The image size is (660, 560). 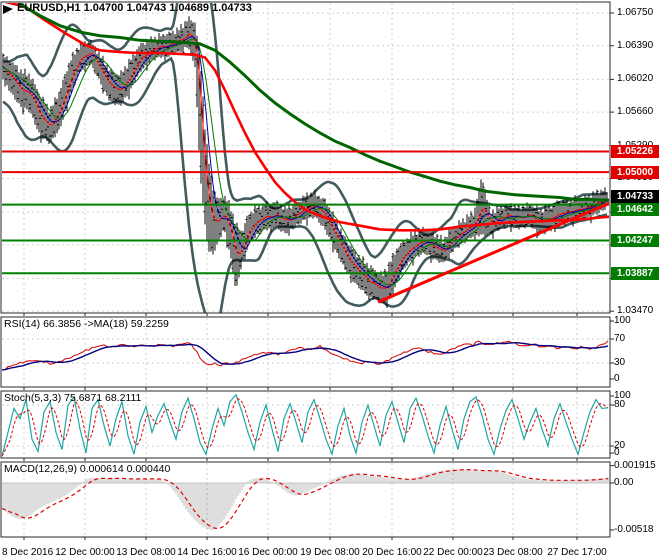 I want to click on macd-histogram, so click(x=305, y=500).